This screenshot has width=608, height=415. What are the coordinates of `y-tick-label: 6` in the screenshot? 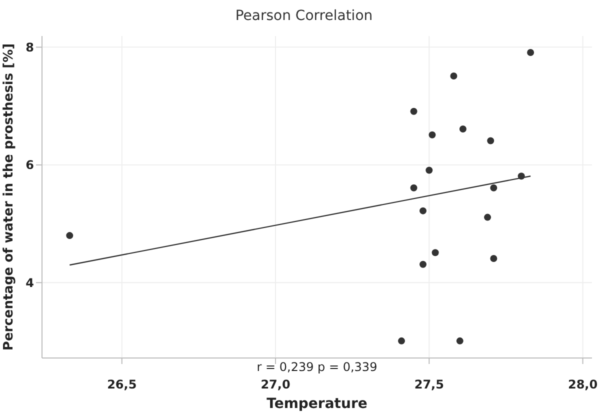 It's located at (30, 165).